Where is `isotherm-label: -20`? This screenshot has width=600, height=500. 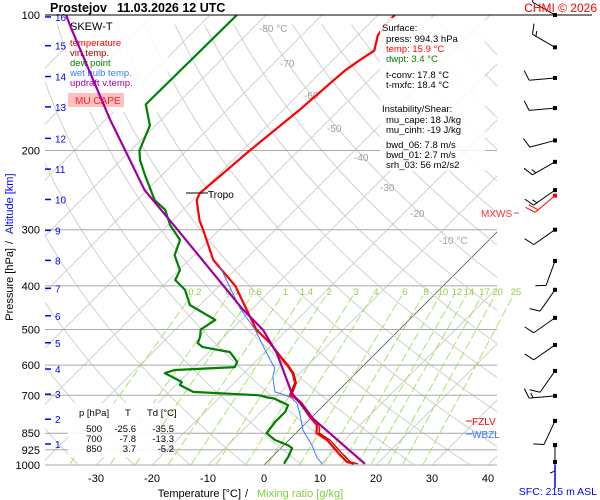
isotherm-label: -20 is located at coordinates (417, 214).